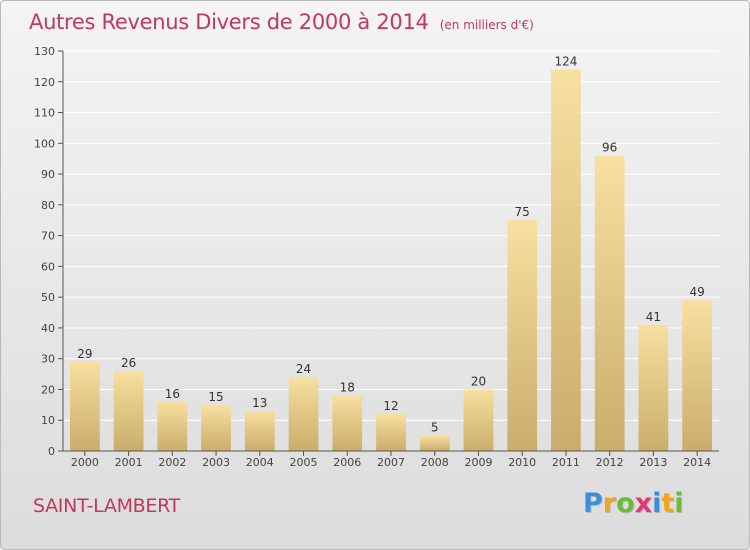 Image resolution: width=750 pixels, height=550 pixels. I want to click on x-tick-label: 2001, so click(129, 462).